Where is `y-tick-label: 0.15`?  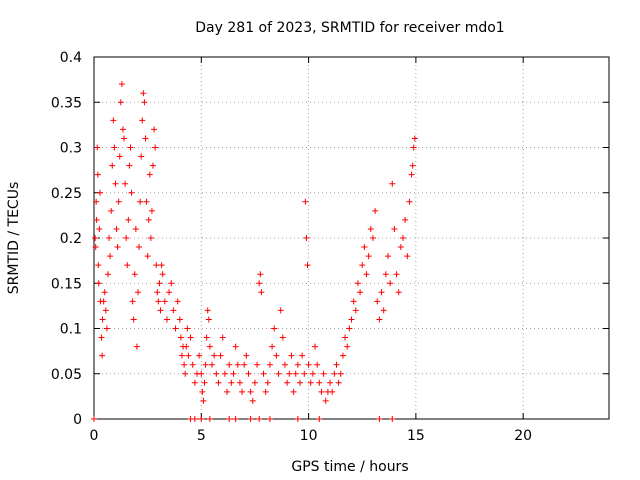 y-tick-label: 0.15 is located at coordinates (66, 284).